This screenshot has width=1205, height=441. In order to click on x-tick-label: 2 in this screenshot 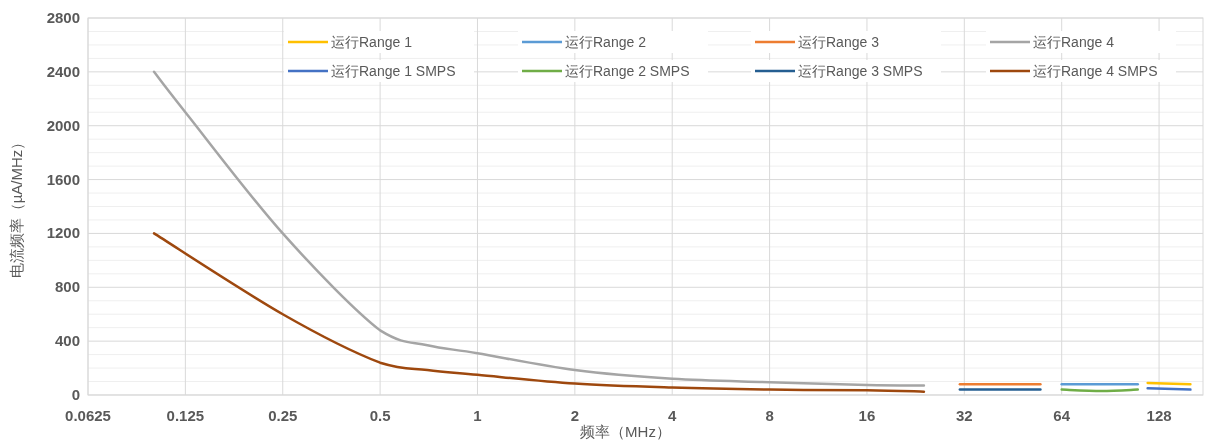, I will do `click(575, 415)`.